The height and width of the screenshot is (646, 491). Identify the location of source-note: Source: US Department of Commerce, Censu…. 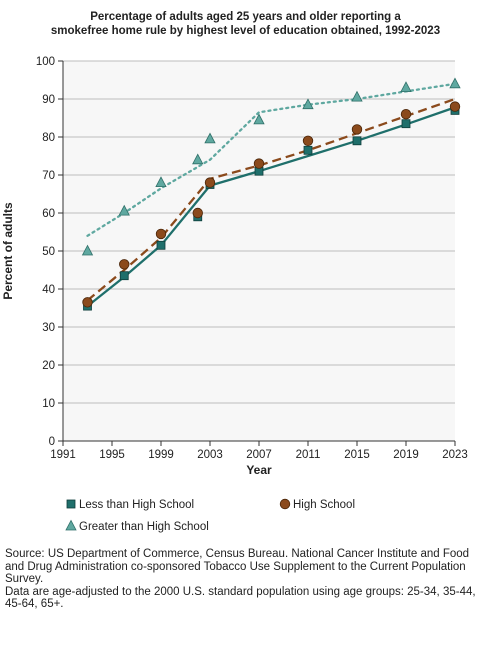
(237, 566).